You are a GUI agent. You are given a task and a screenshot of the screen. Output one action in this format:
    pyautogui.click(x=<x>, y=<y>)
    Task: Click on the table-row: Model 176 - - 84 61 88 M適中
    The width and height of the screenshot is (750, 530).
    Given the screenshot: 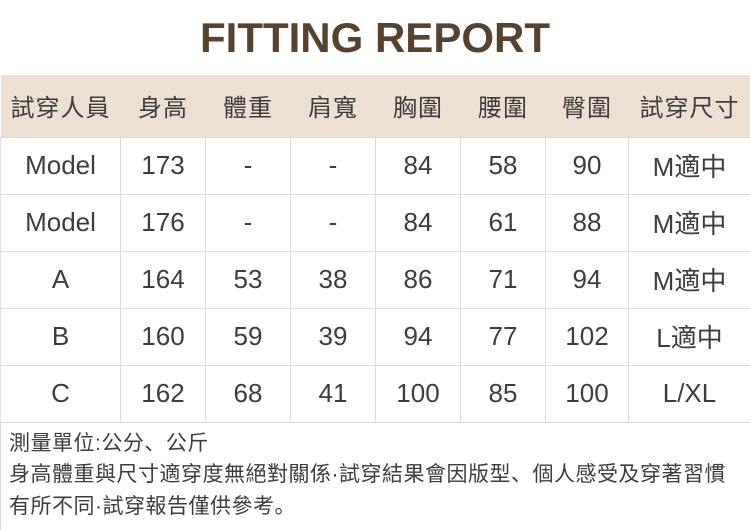 What is the action you would take?
    pyautogui.click(x=375, y=222)
    